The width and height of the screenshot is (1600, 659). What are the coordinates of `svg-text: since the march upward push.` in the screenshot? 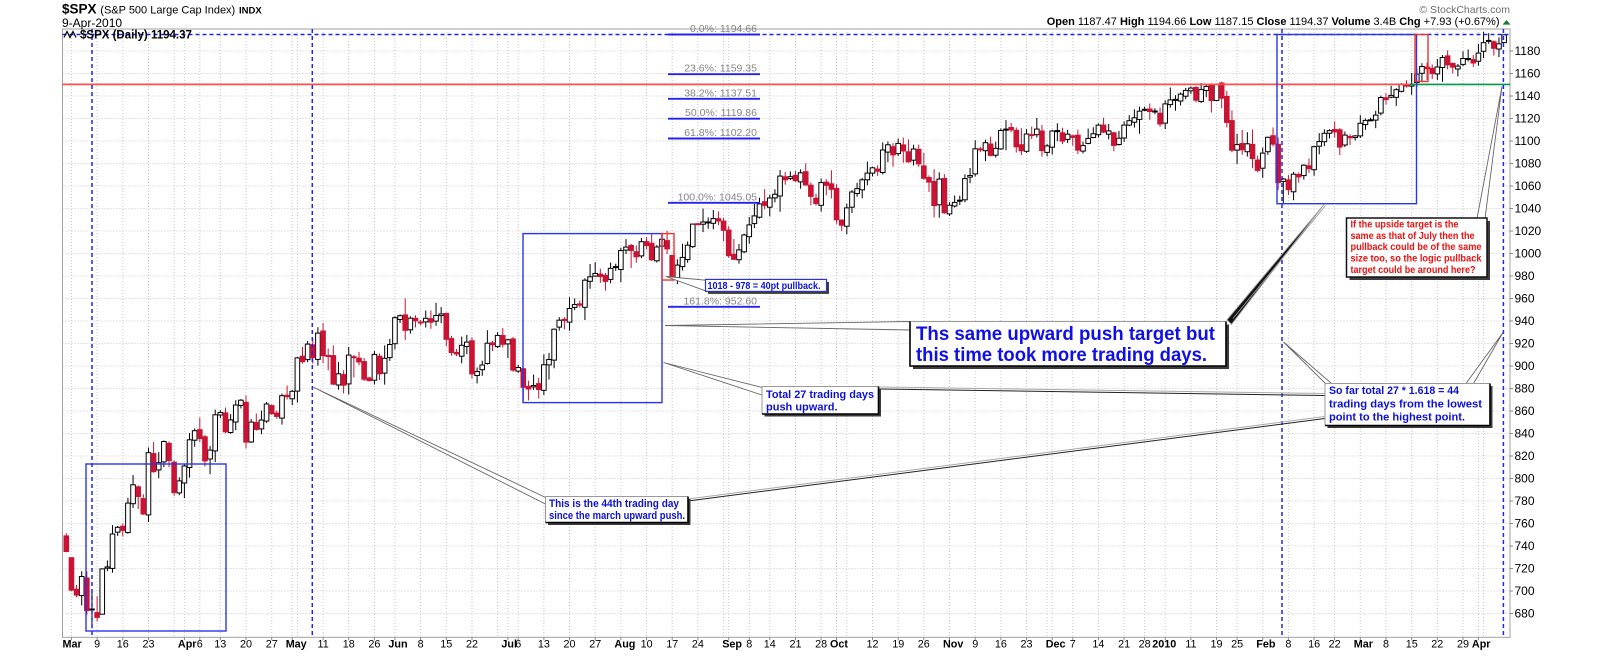 It's located at (617, 516).